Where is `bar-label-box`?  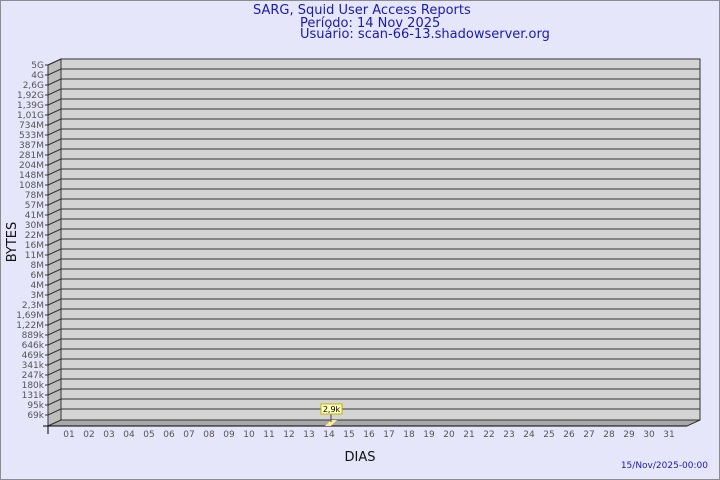 bar-label-box is located at coordinates (331, 409).